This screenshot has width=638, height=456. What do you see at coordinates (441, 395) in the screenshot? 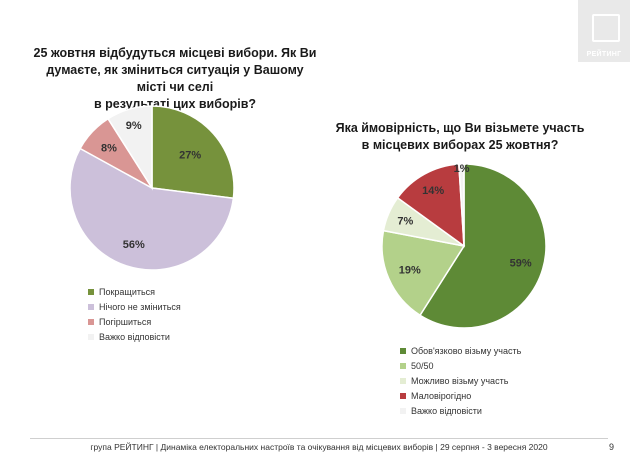
I see `chart2-legend-label: Маловірогідно` at bounding box center [441, 395].